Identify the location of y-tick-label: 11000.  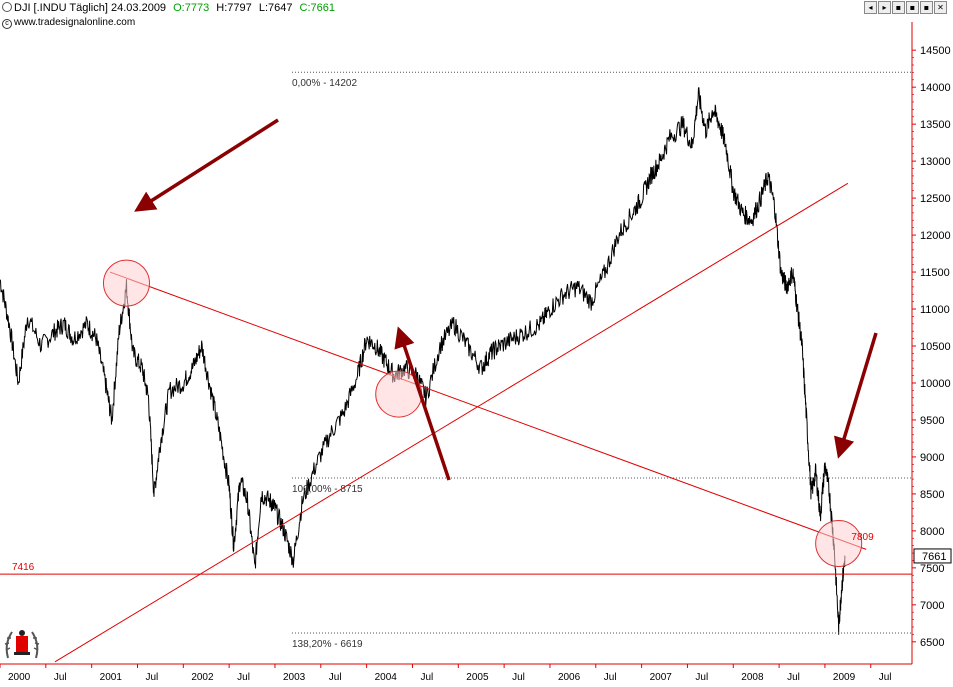
(935, 310).